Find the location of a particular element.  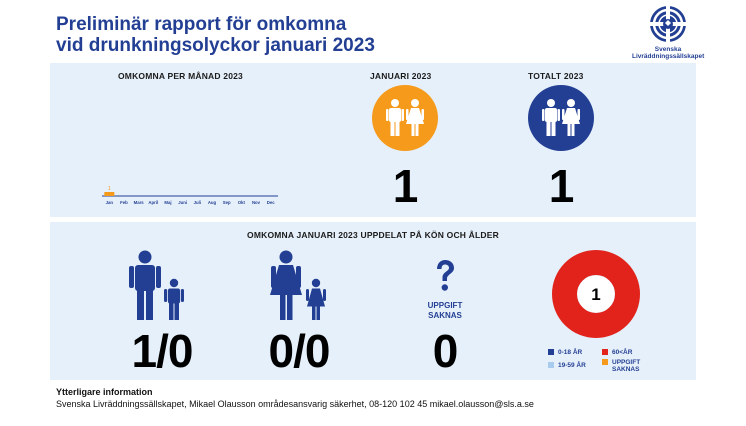

x-tick-nov: Nov is located at coordinates (256, 202).